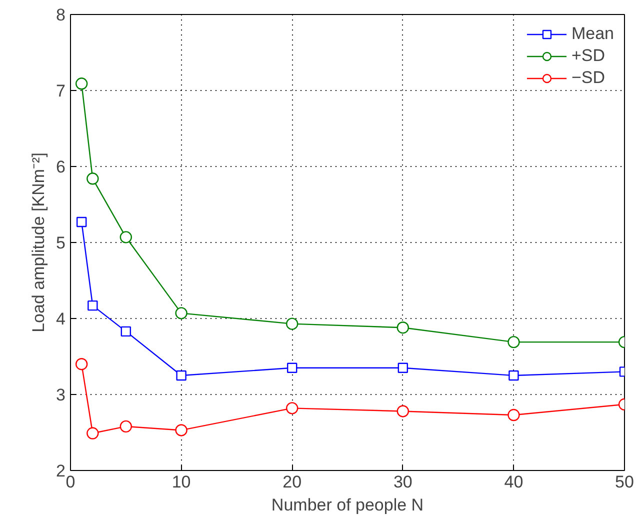 Image resolution: width=638 pixels, height=520 pixels. Describe the element at coordinates (402, 482) in the screenshot. I see `x-tick-label: 30` at that location.